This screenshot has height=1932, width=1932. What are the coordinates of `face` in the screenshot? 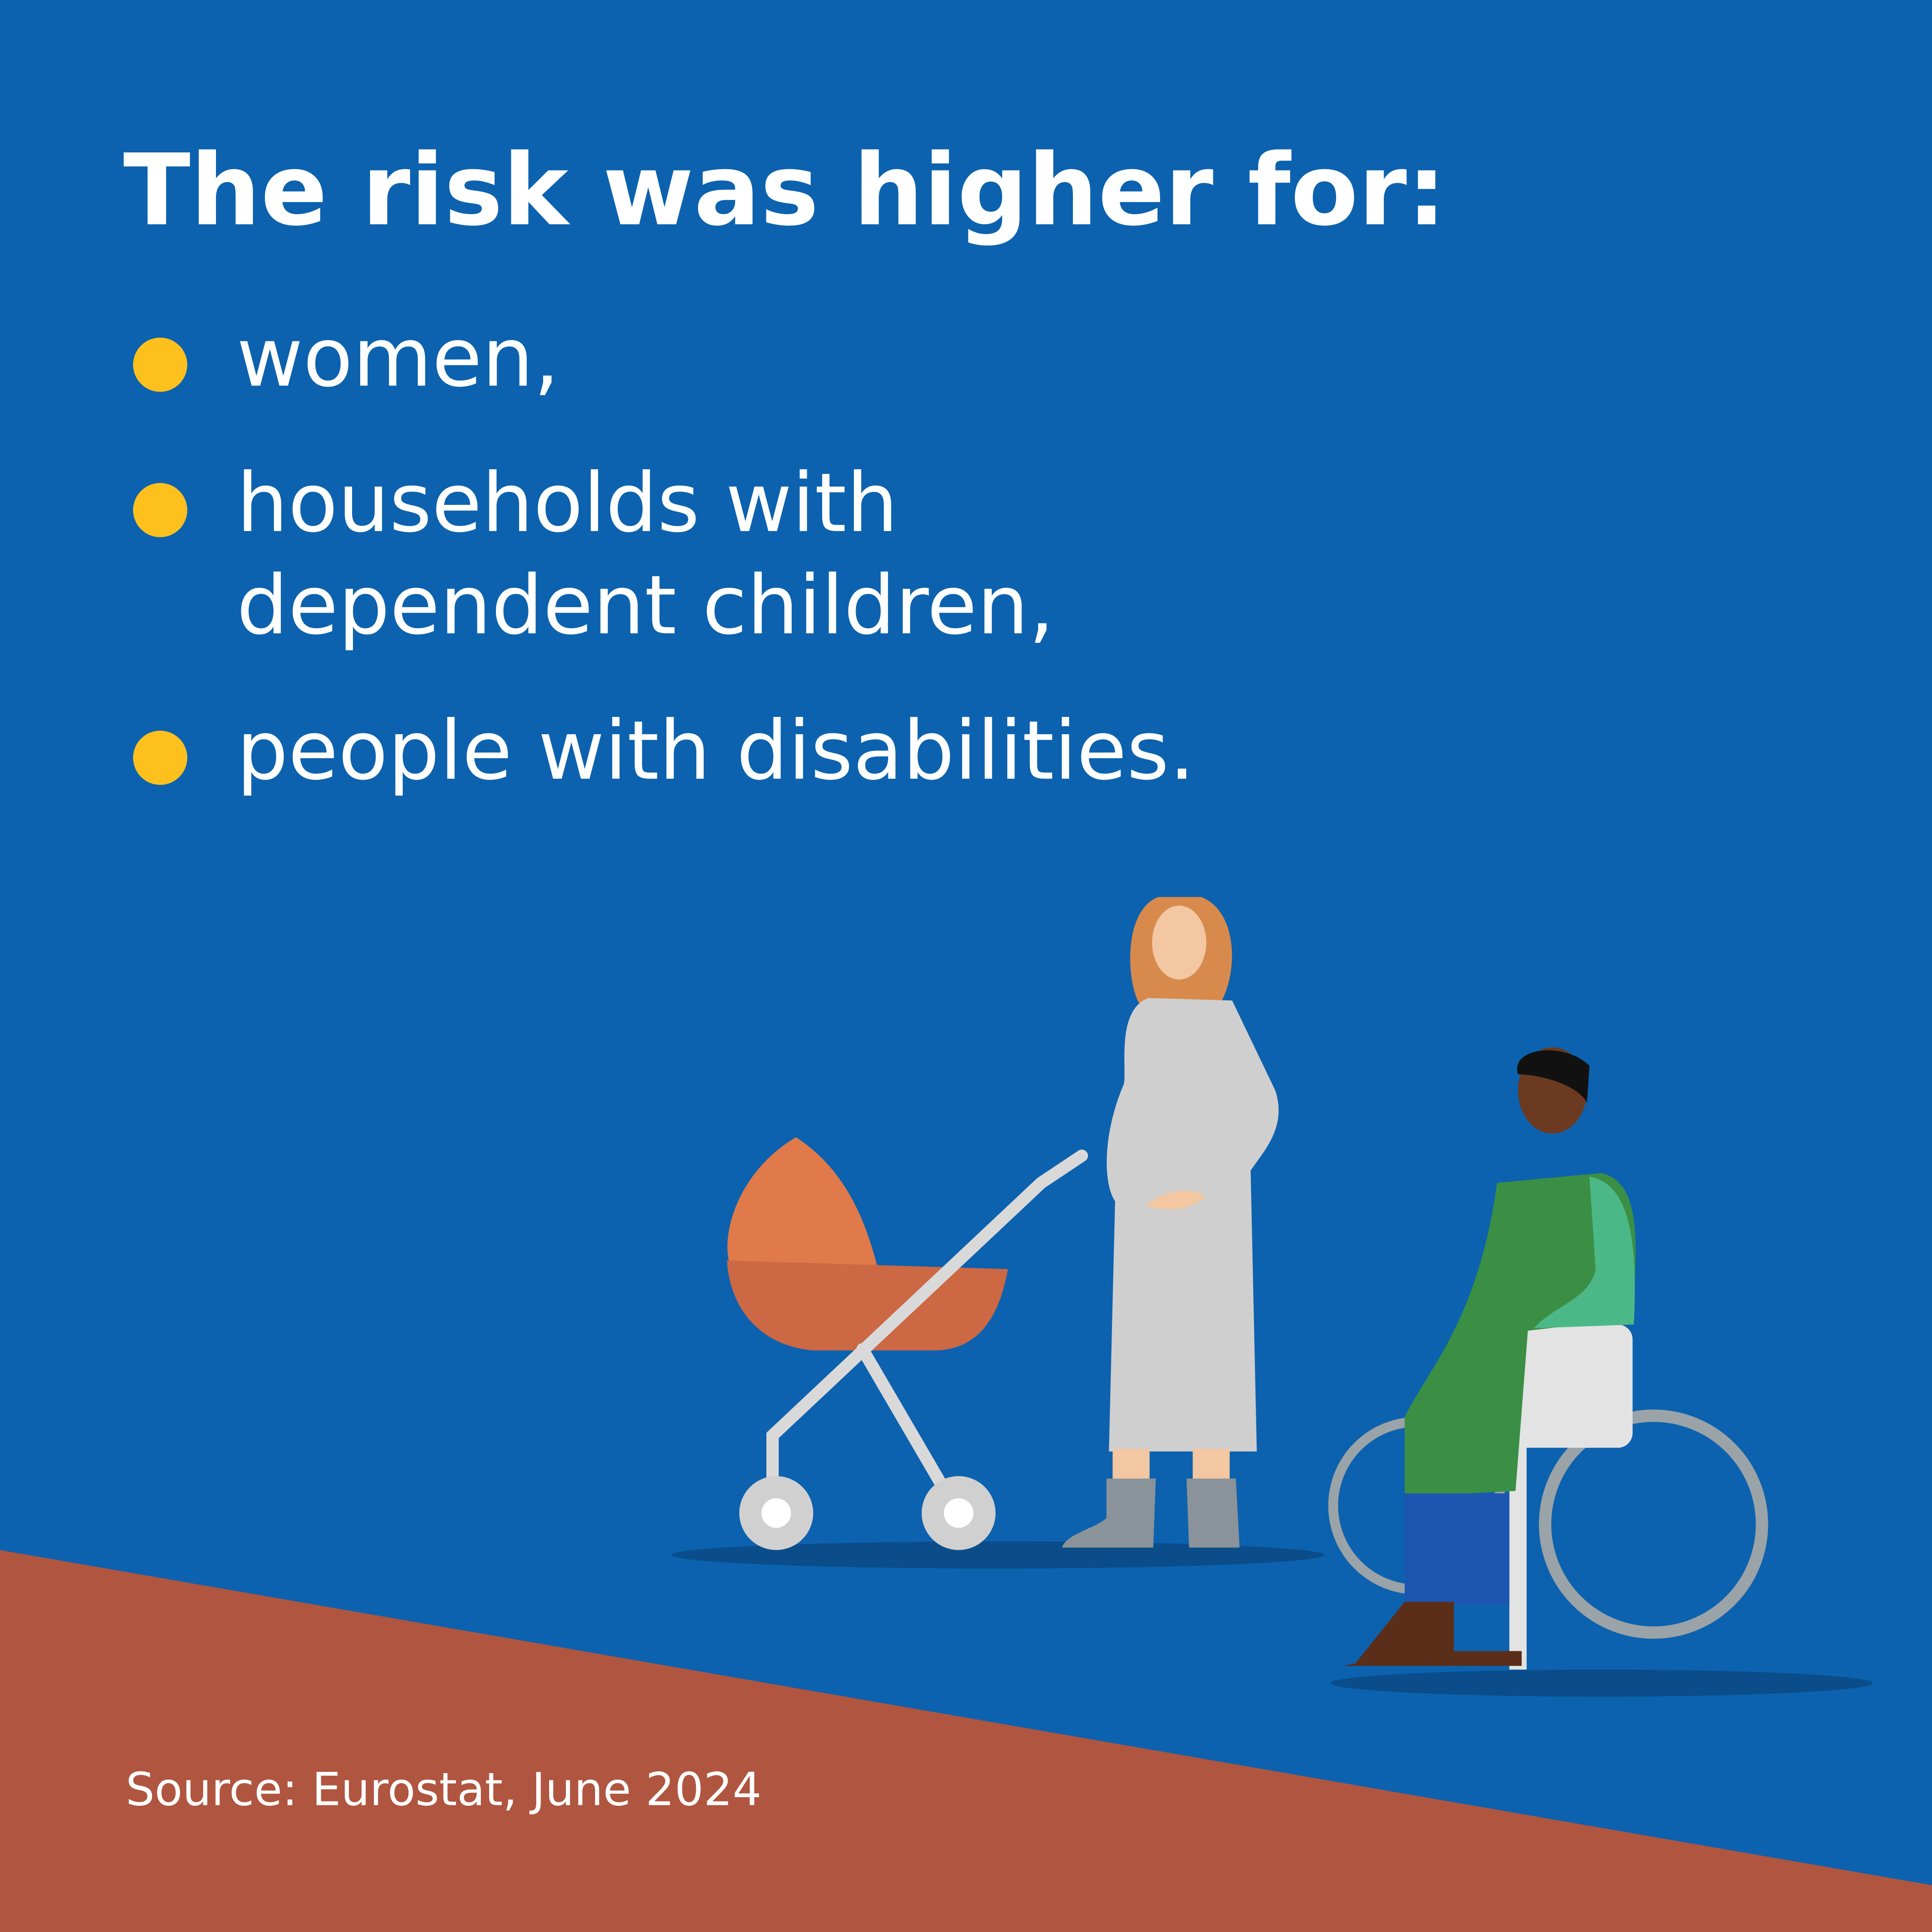 It's located at (1179, 943).